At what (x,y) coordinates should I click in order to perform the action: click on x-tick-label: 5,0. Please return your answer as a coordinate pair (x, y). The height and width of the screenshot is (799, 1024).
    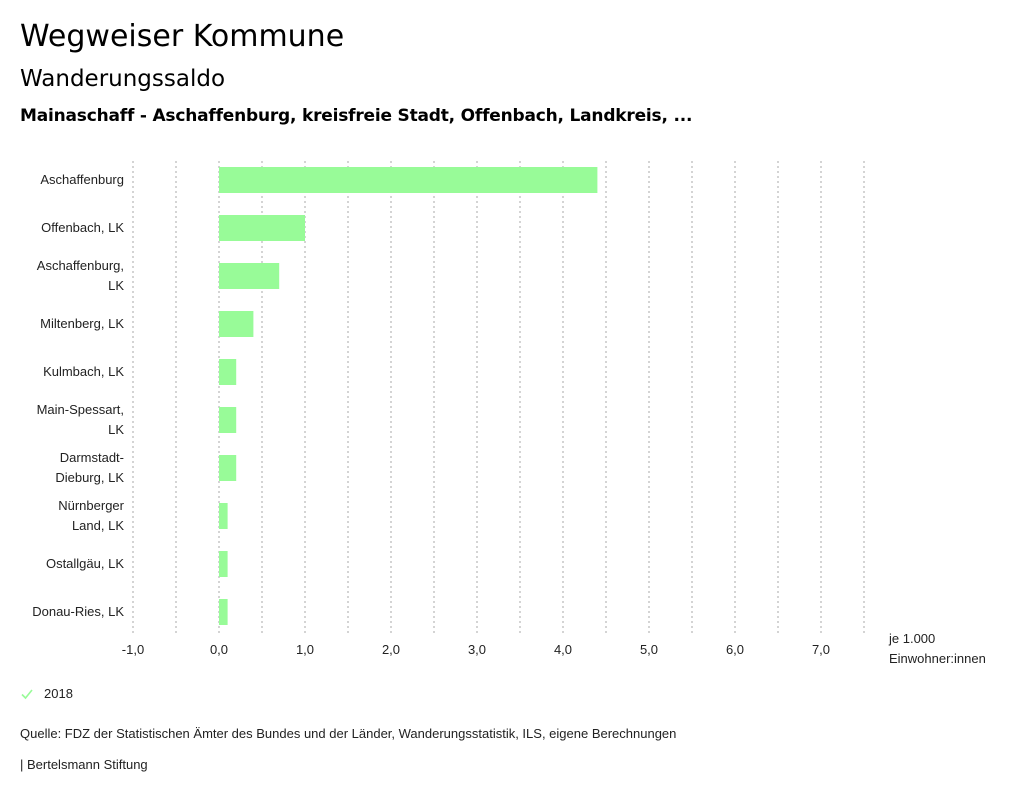
    Looking at the image, I should click on (649, 649).